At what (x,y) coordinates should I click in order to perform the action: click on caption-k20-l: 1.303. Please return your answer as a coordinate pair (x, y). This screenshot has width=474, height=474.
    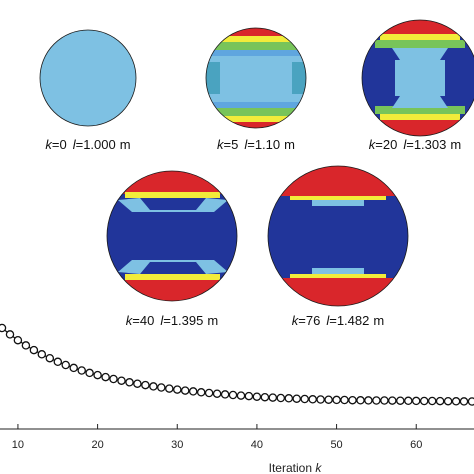
    Looking at the image, I should click on (430, 144).